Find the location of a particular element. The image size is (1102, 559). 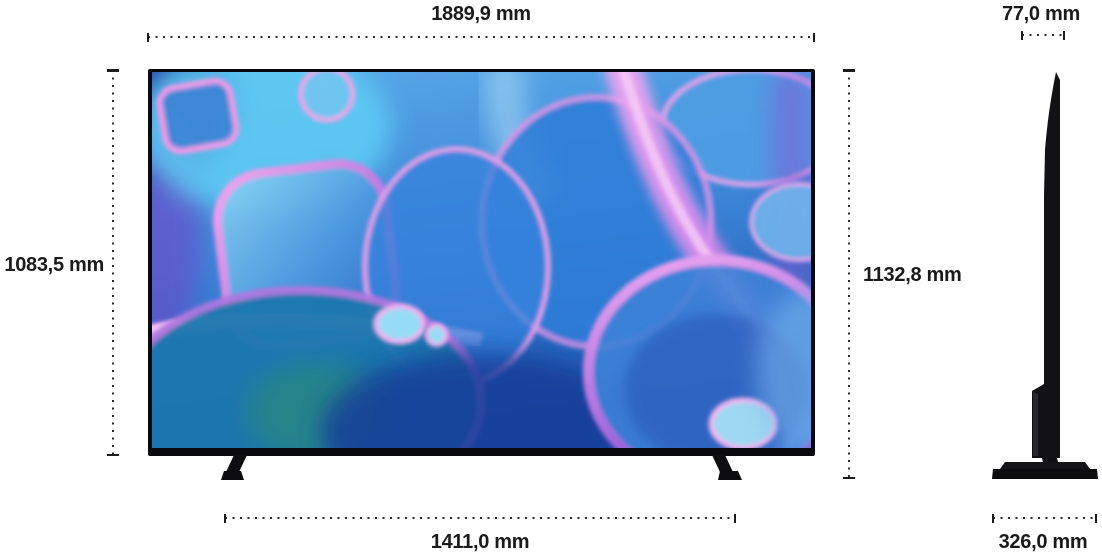

front-width-dim-line is located at coordinates (481, 37).